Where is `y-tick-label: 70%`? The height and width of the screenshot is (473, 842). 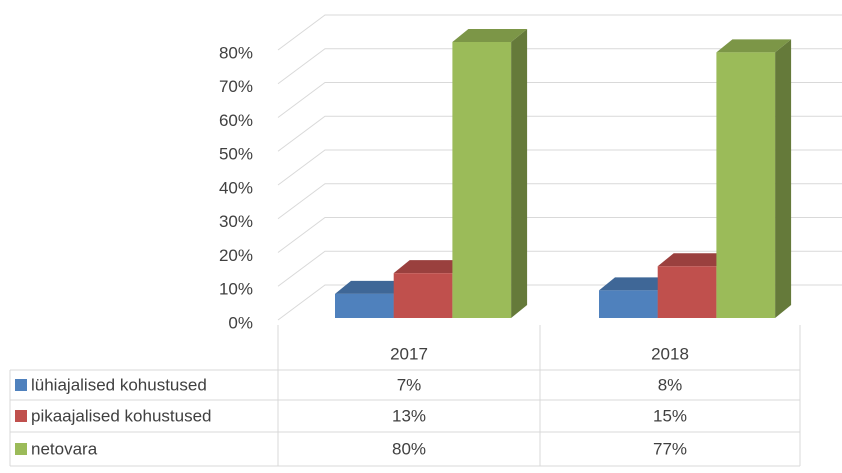 y-tick-label: 70% is located at coordinates (236, 86).